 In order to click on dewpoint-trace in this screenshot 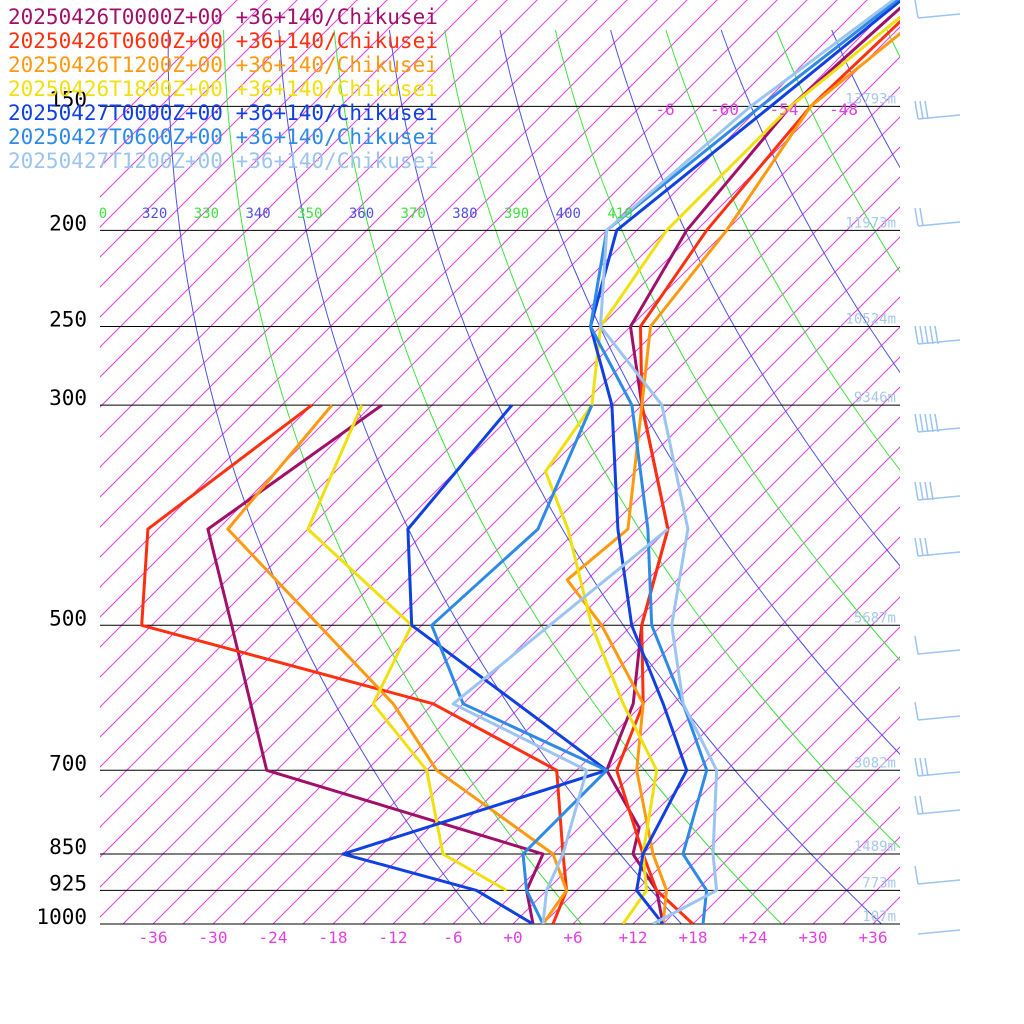, I will do `click(560, 725)`.